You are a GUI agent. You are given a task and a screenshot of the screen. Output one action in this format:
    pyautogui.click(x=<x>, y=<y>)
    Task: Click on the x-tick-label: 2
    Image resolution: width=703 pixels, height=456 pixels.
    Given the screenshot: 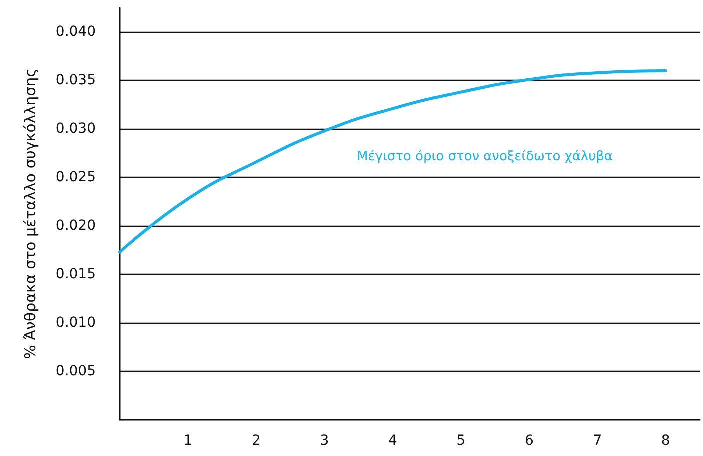 What is the action you would take?
    pyautogui.click(x=256, y=441)
    